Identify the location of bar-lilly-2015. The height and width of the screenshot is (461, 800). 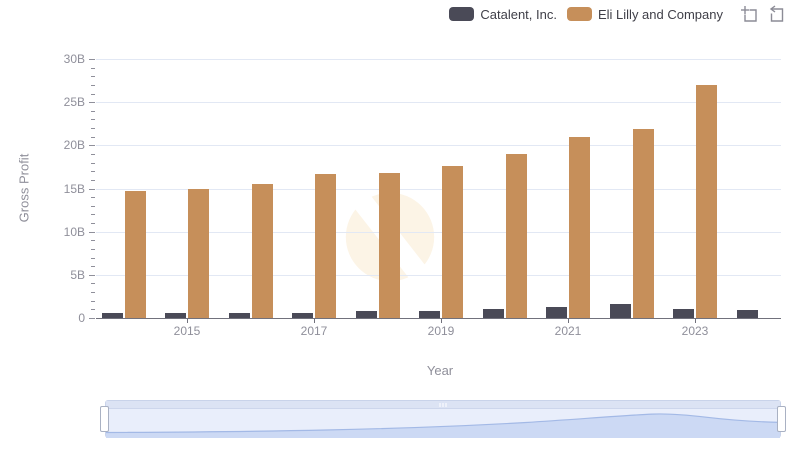
(198, 253).